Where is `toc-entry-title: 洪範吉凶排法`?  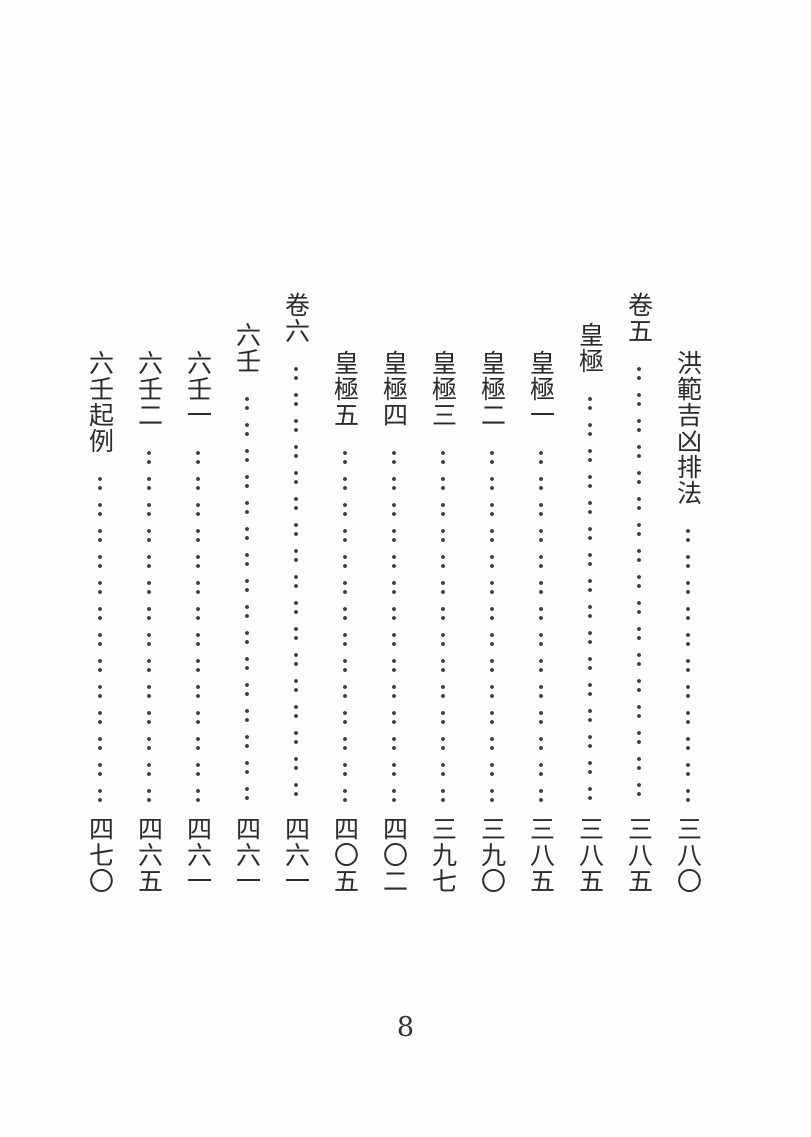
toc-entry-title: 洪範吉凶排法 is located at coordinates (688, 428).